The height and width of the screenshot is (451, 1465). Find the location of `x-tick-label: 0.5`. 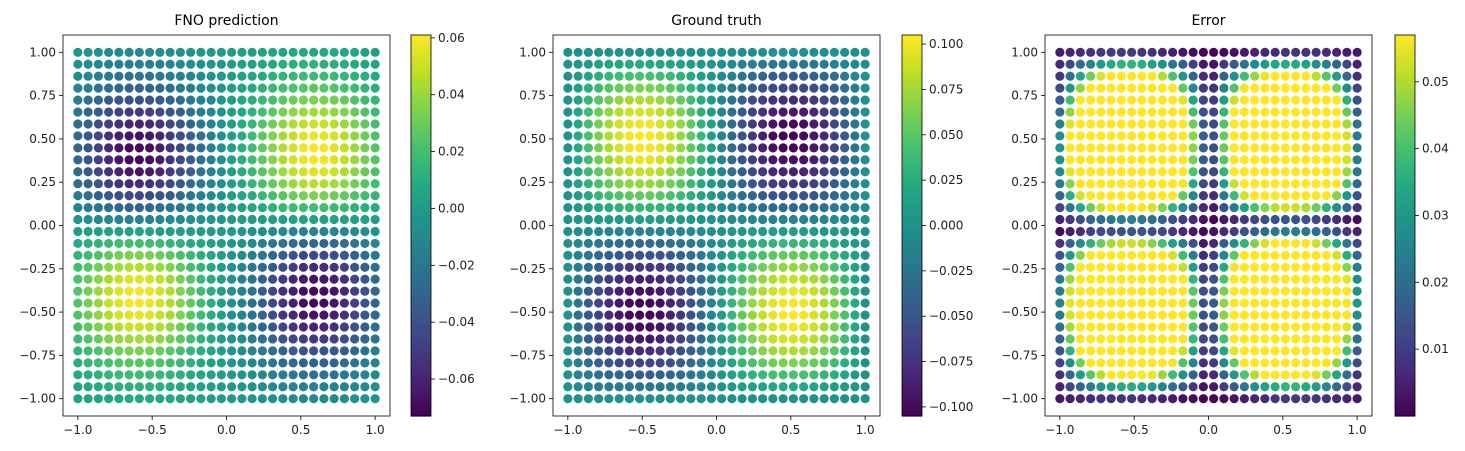

x-tick-label: 0.5 is located at coordinates (1282, 430).